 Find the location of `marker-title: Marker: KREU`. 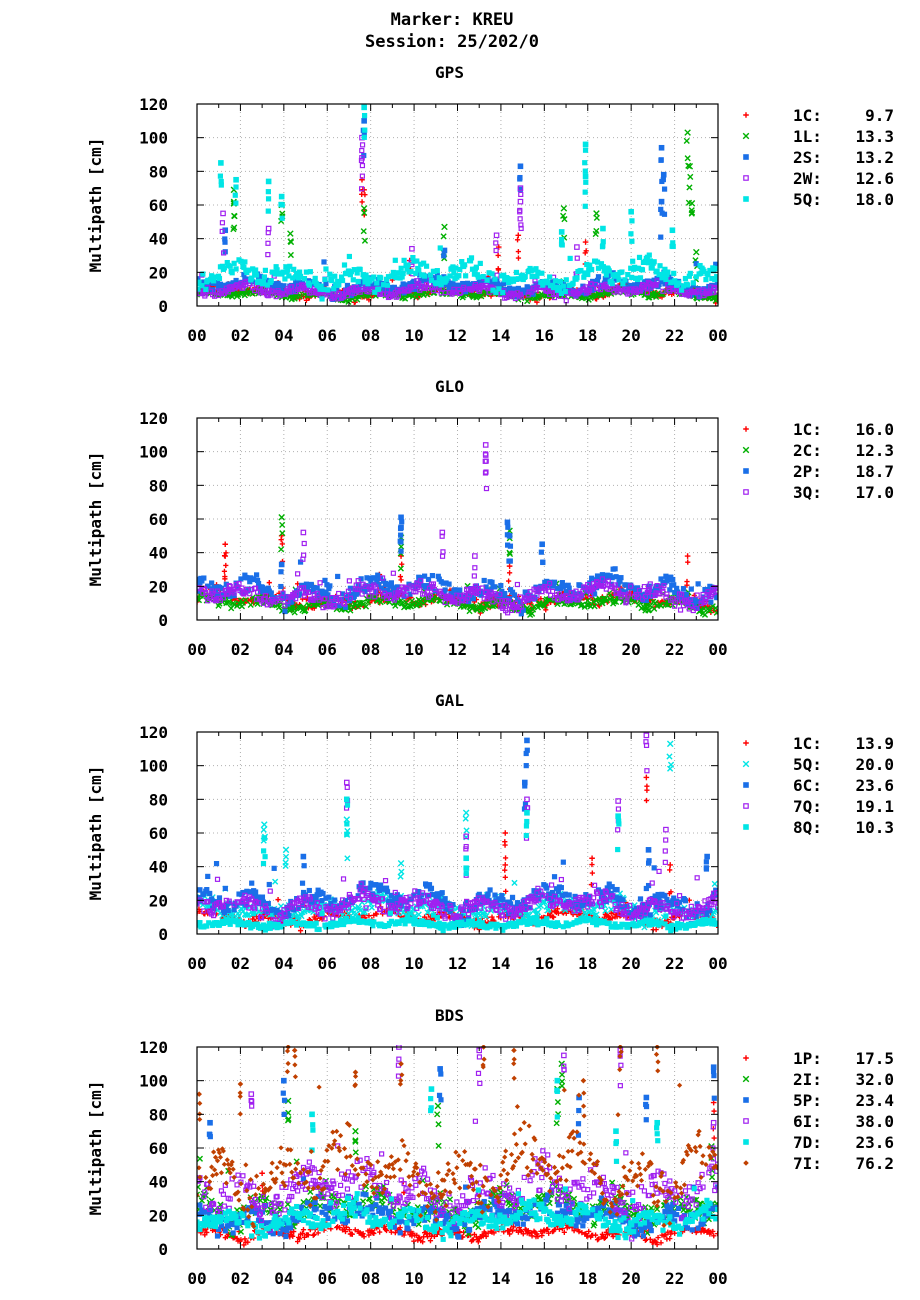

marker-title: Marker: KREU is located at coordinates (452, 20).